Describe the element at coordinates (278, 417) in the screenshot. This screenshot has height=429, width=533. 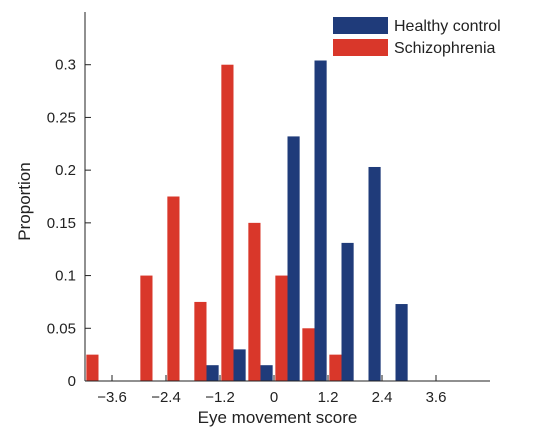
I see `x-axis-label: Eye movement score` at that location.